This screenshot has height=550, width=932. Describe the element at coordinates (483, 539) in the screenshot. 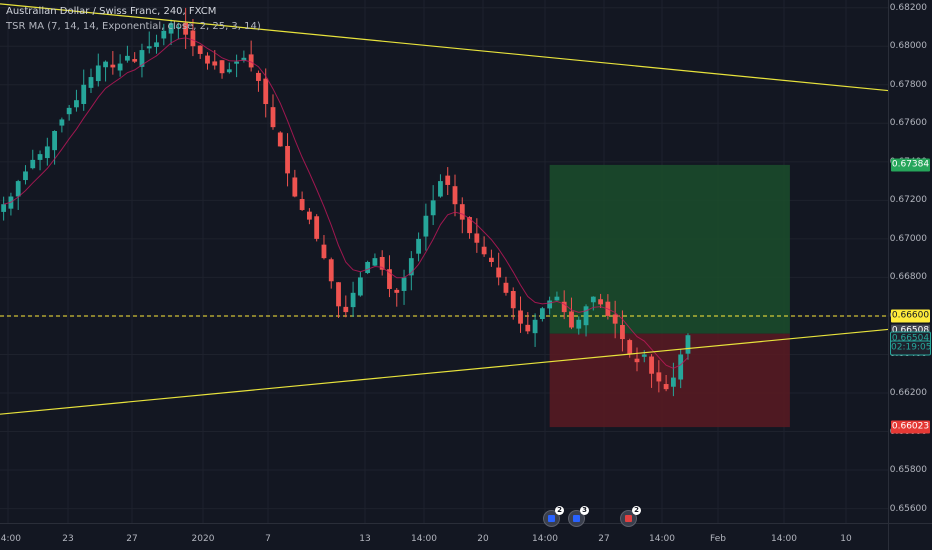

I see `time-tick-label: 20` at that location.